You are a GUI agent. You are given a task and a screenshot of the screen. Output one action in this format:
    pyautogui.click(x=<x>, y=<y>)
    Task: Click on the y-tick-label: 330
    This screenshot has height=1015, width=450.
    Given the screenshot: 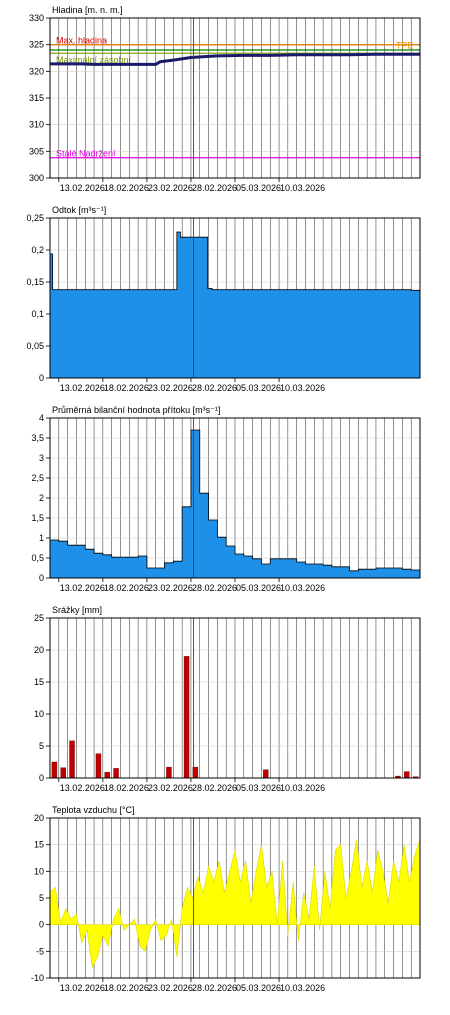 What is the action you would take?
    pyautogui.click(x=36, y=18)
    